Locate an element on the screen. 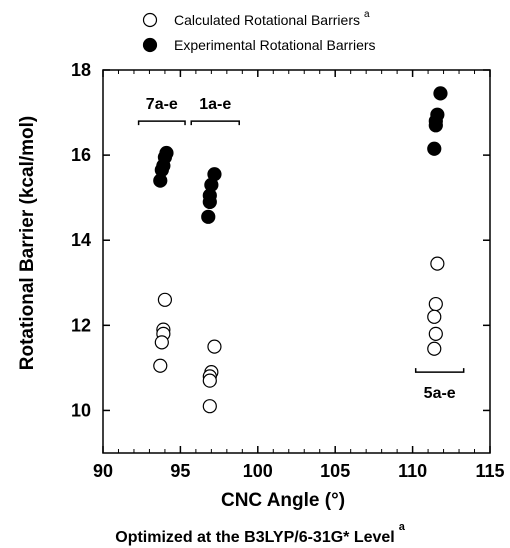  legend-item-experimental: Experimental Rotational Barriers is located at coordinates (259, 45).